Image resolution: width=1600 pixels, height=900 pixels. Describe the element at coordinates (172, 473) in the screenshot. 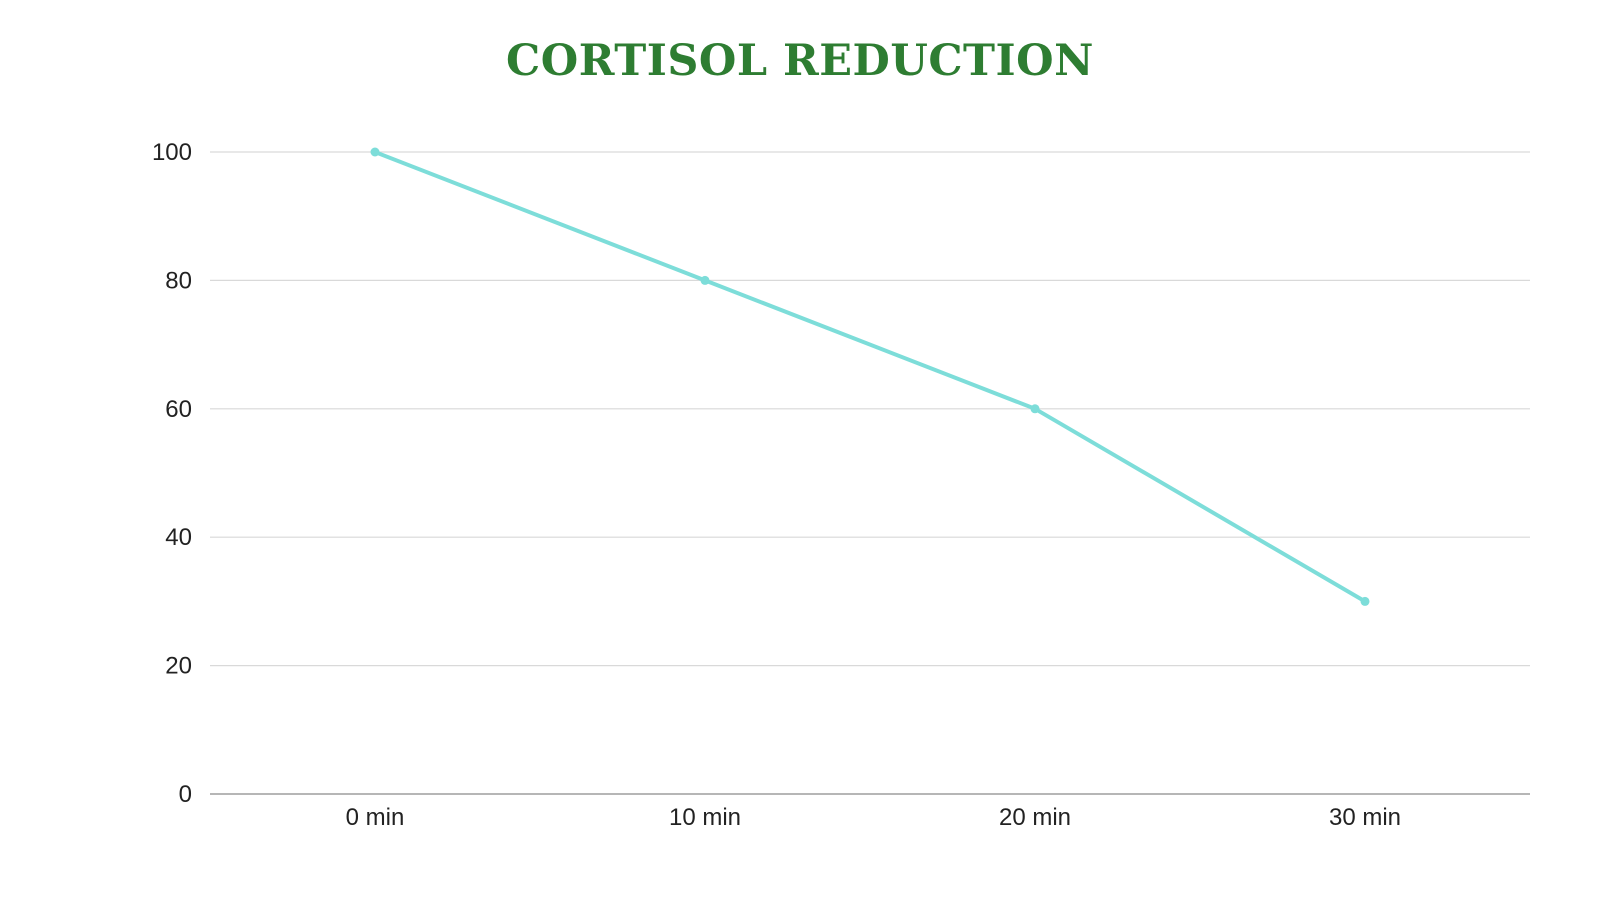

I see `y-axis-tick-labels: 0 20 40 60 80 100` at that location.